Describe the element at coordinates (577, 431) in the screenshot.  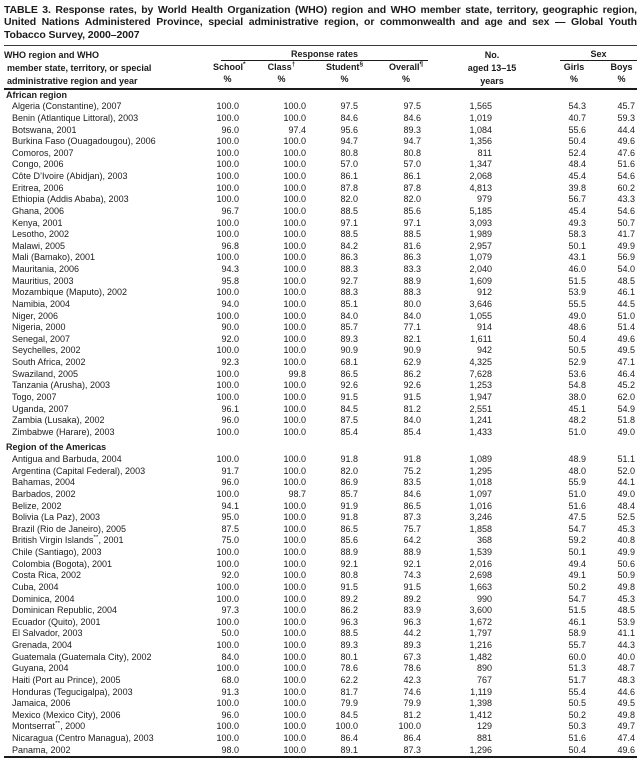
I see `cell-girls-pct: 51.0` at that location.